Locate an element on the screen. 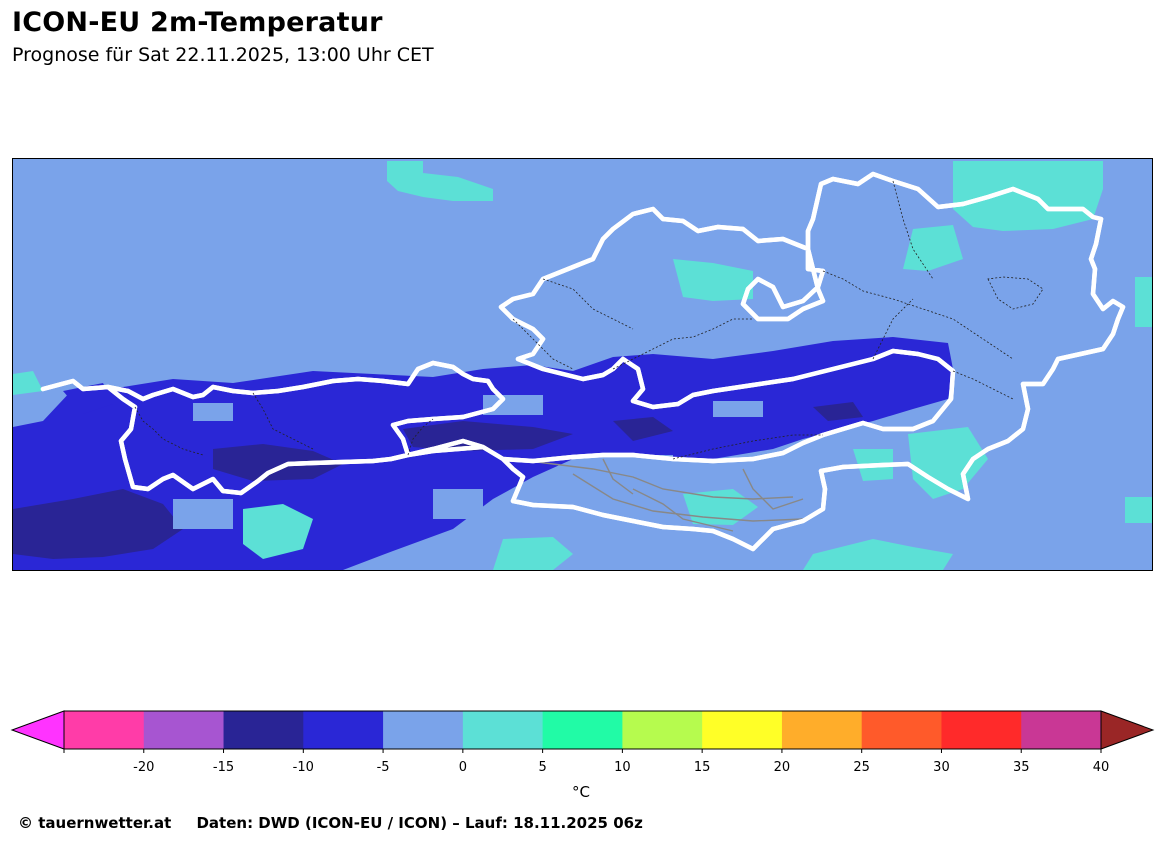 The width and height of the screenshot is (1164, 844). colorbar-tick-label: 40 is located at coordinates (1101, 767).